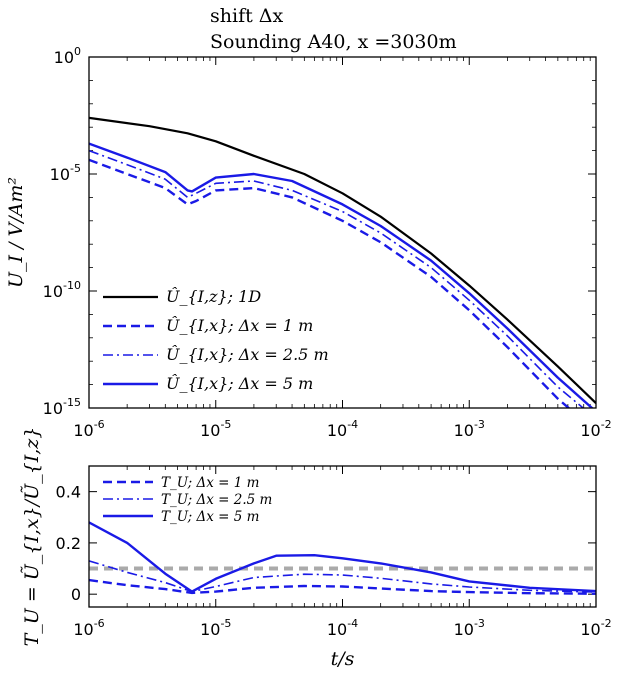  What do you see at coordinates (62, 407) in the screenshot?
I see `y-tick-label: 10⁻¹⁵` at bounding box center [62, 407].